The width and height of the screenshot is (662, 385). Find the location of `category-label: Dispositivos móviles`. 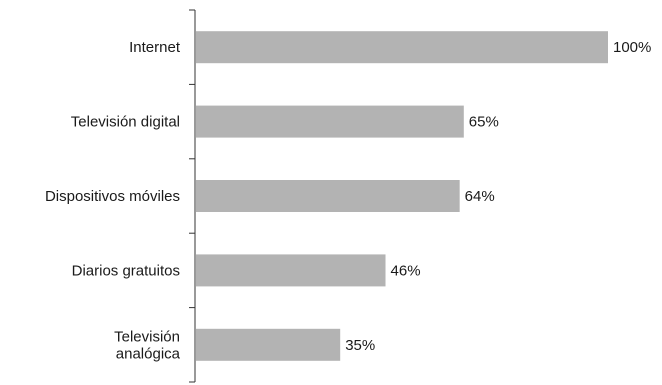

category-label: Dispositivos móviles is located at coordinates (112, 196).